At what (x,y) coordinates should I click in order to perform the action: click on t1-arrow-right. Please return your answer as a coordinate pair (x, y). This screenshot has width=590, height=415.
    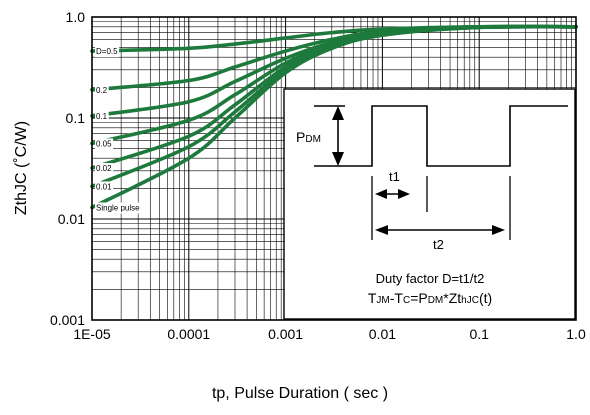
    Looking at the image, I should click on (404, 194).